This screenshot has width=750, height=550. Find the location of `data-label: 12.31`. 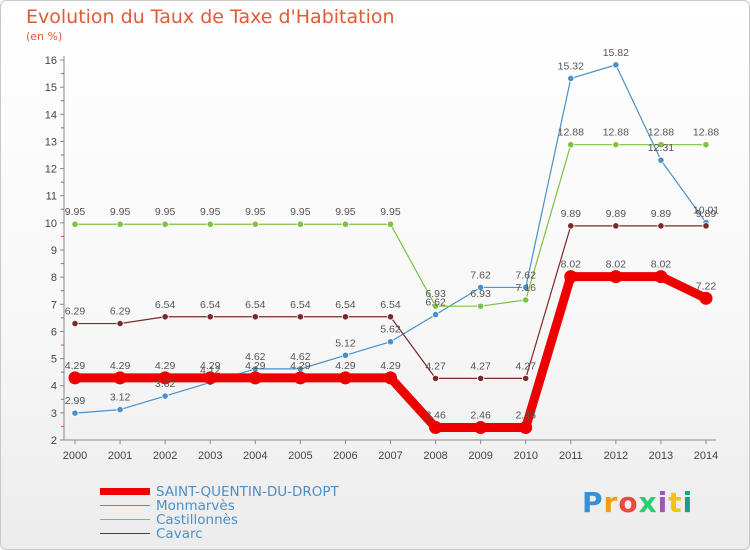

data-label: 12.31 is located at coordinates (661, 148).